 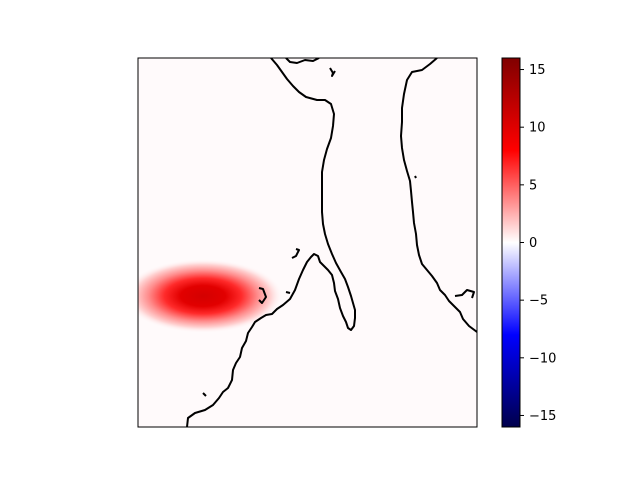 What do you see at coordinates (537, 128) in the screenshot?
I see `colorbar-tick-label: 10` at bounding box center [537, 128].